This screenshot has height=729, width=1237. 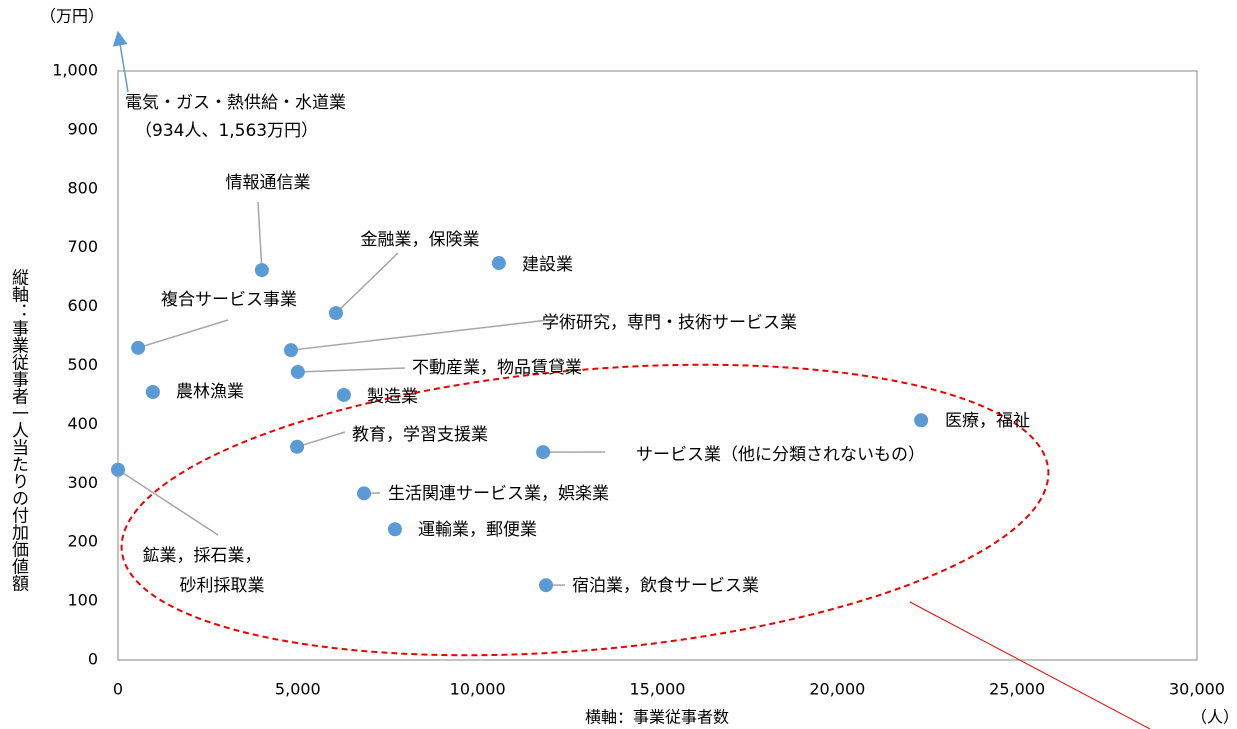 What do you see at coordinates (477, 530) in the screenshot?
I see `point-label: 運輸業，郵便業` at bounding box center [477, 530].